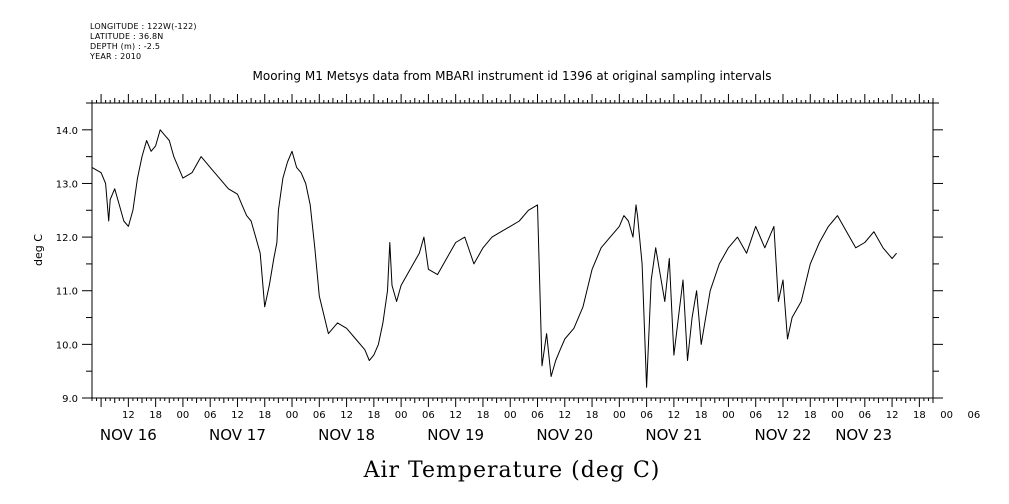  What do you see at coordinates (143, 26) in the screenshot?
I see `meta-longitude: LONGITUDE : 122W(-122)` at bounding box center [143, 26].